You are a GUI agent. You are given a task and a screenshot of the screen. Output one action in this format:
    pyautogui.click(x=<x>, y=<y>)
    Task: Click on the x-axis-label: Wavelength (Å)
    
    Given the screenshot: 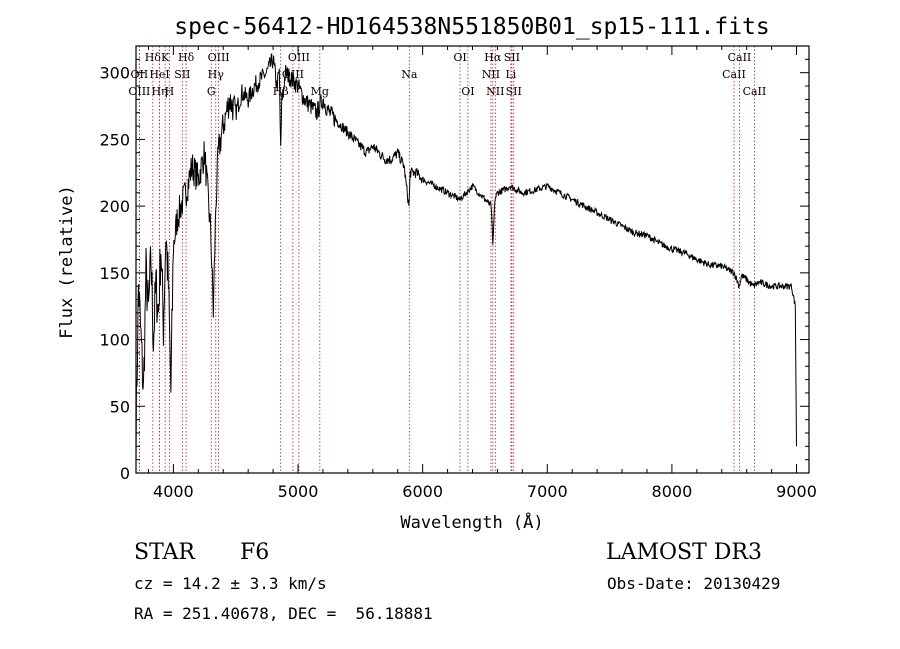 What is the action you would take?
    pyautogui.click(x=471, y=522)
    